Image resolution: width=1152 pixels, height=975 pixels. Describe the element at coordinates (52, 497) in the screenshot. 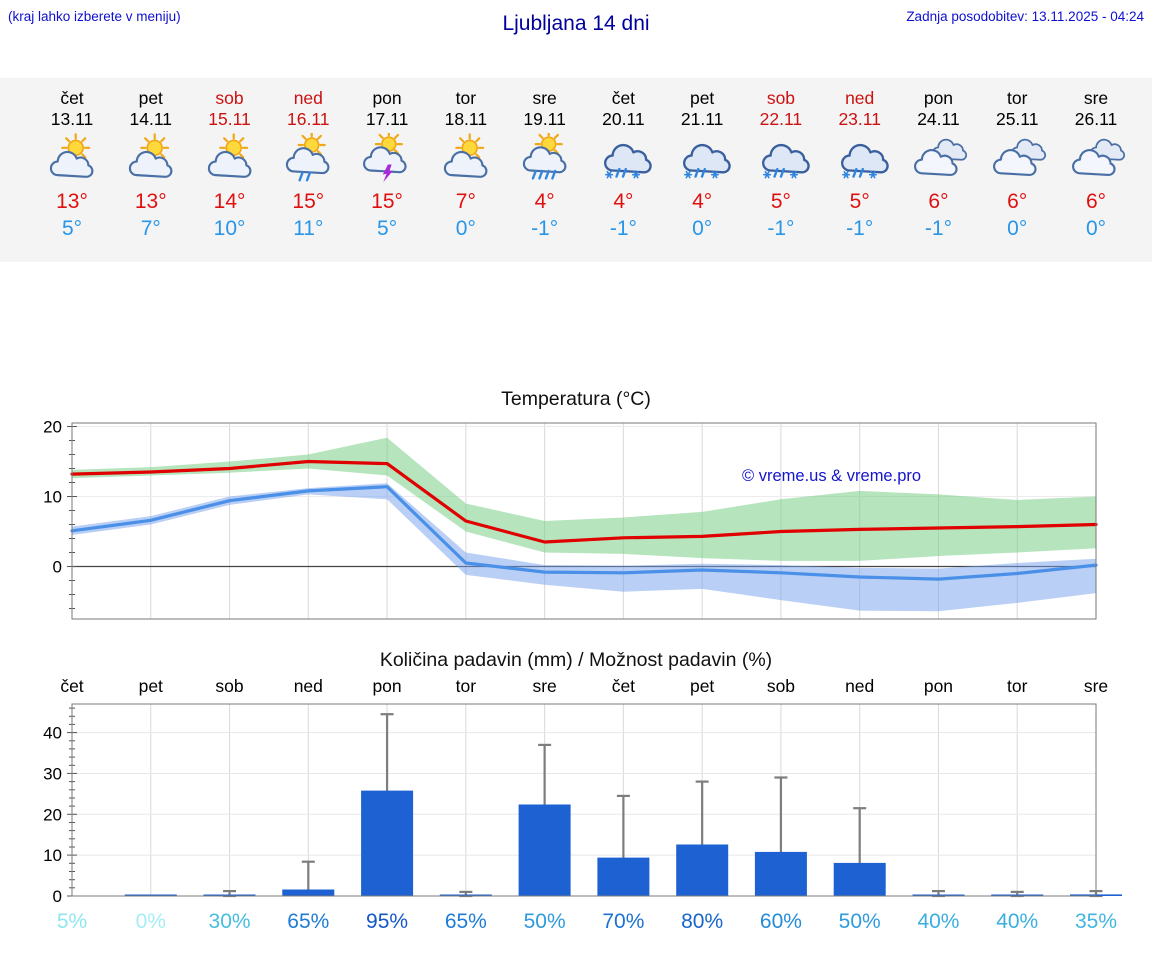

I see `svg-text: 10` at that location.